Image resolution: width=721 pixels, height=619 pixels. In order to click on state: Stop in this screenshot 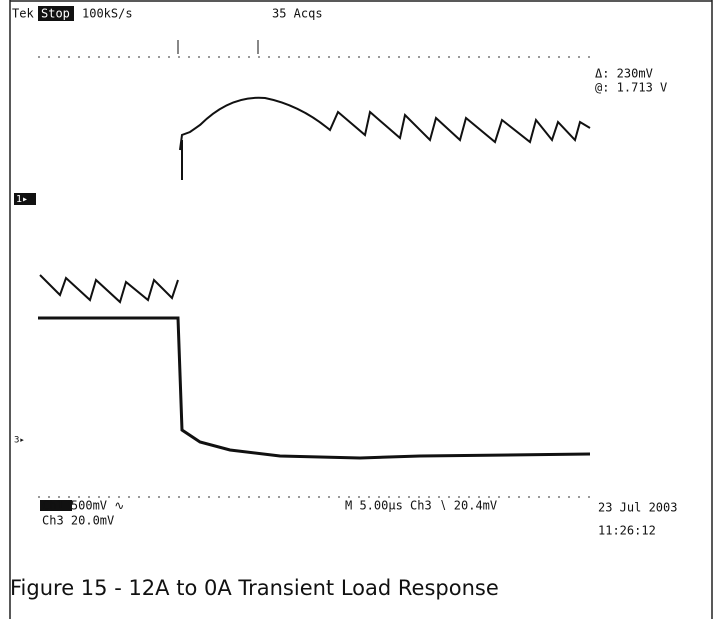, I will do `click(55, 14)`.